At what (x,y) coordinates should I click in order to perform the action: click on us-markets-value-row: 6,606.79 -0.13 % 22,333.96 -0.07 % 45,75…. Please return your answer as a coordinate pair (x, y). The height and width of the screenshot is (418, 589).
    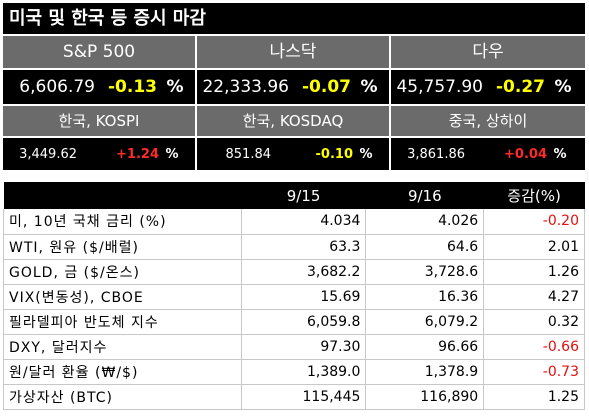
    Looking at the image, I should click on (294, 87).